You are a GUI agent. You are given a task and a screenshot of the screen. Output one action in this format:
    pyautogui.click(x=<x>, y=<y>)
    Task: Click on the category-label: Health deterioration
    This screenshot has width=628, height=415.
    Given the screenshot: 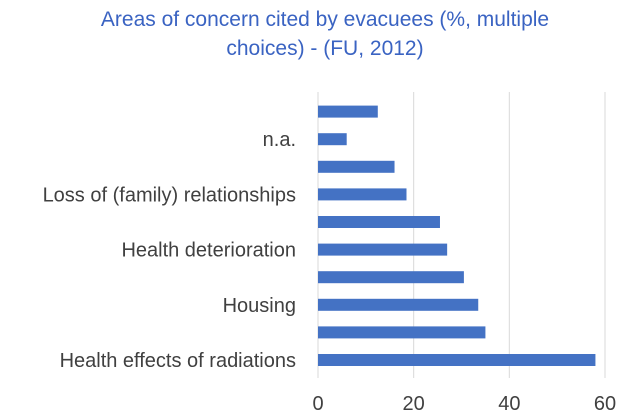 What is the action you would take?
    pyautogui.click(x=208, y=251)
    